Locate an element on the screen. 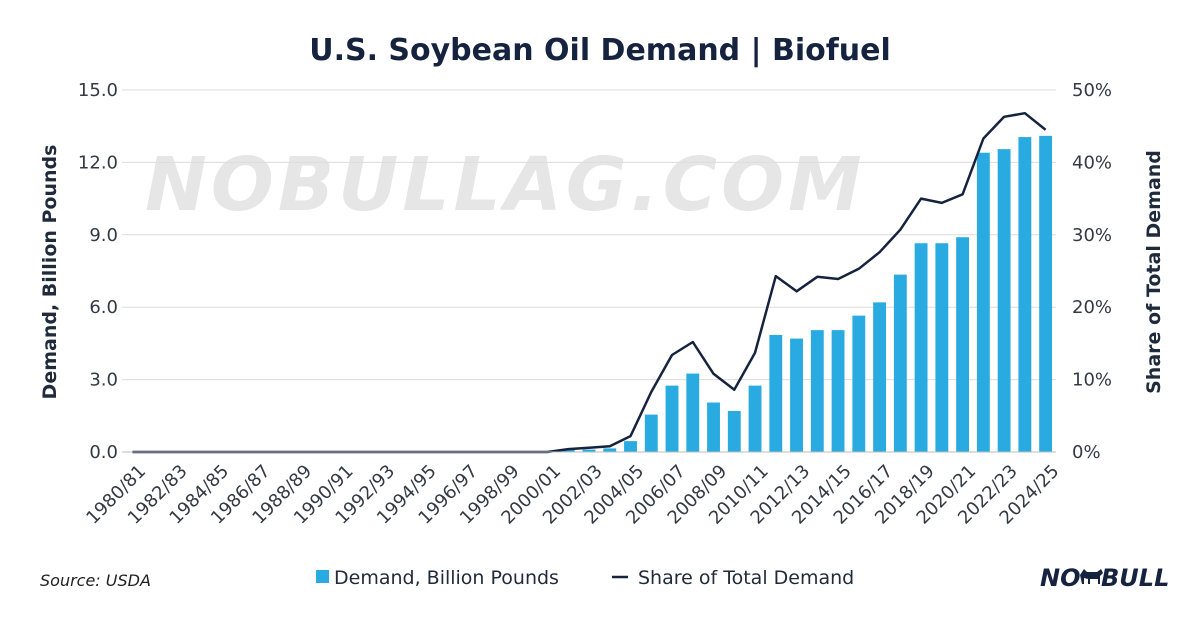  y-axis-label: Demand, Billion Pounds is located at coordinates (50, 272).